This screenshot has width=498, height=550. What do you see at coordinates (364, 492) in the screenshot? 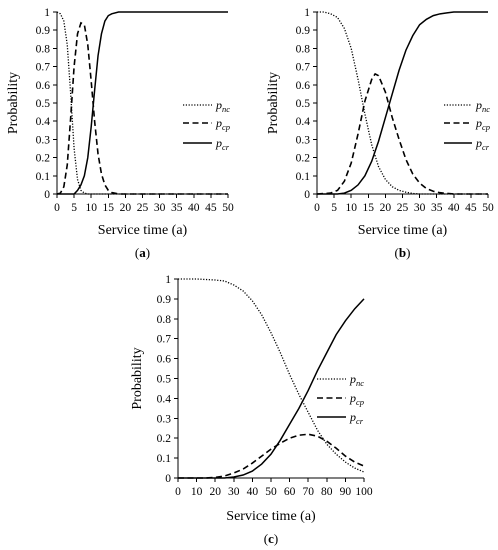
I see `x-tick-label: 100` at bounding box center [364, 492].